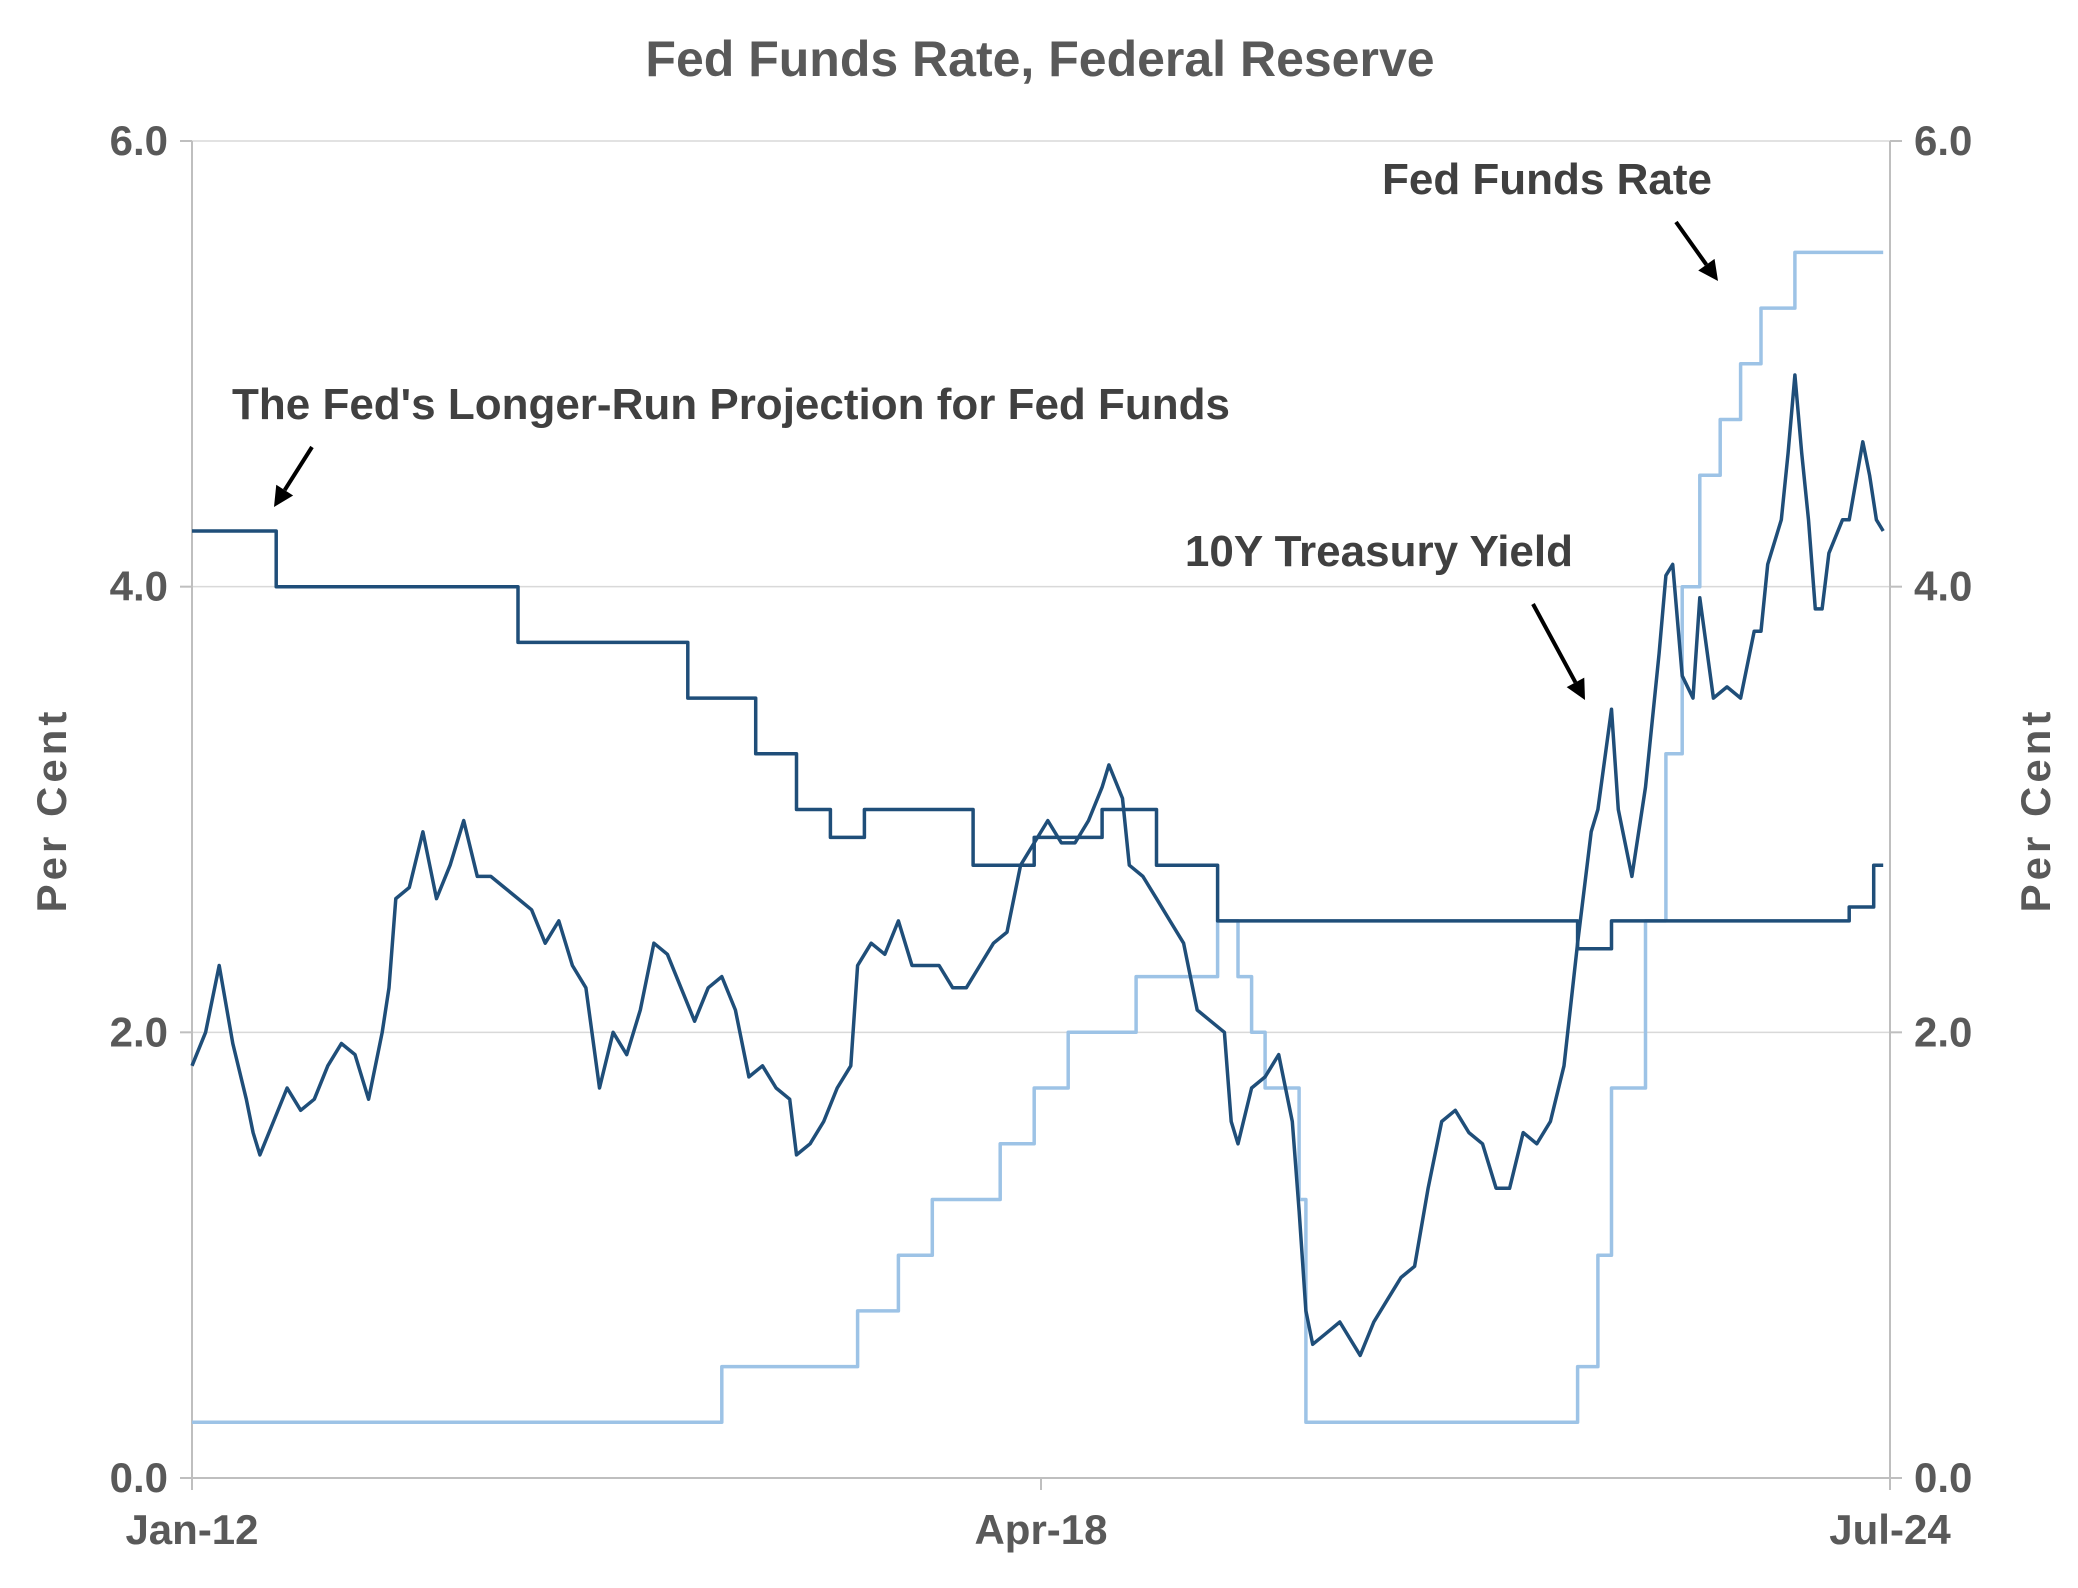 The image size is (2078, 1588). Describe the element at coordinates (139, 140) in the screenshot. I see `y-tick-label-left-3: 6.0` at that location.